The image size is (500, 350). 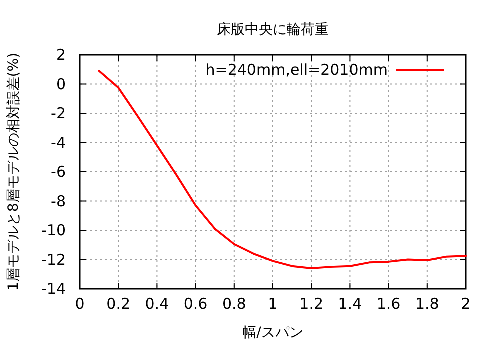 What do you see at coordinates (466, 304) in the screenshot?
I see `x-tick-label: 2` at bounding box center [466, 304].